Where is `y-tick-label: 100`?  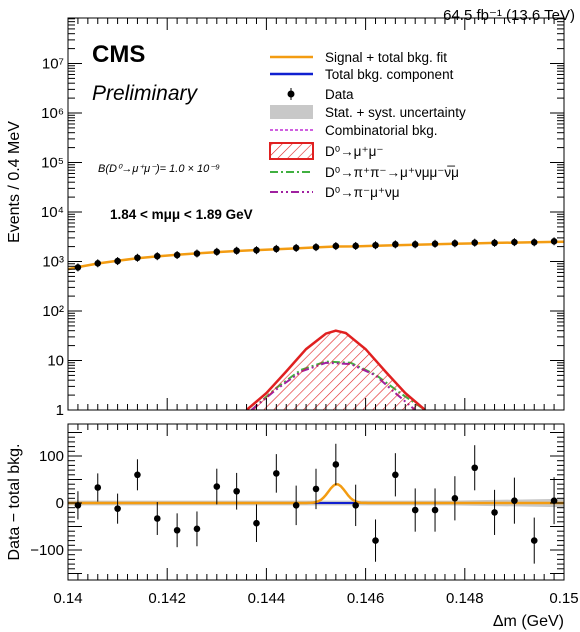
y-tick-label: 100 is located at coordinates (51, 456).